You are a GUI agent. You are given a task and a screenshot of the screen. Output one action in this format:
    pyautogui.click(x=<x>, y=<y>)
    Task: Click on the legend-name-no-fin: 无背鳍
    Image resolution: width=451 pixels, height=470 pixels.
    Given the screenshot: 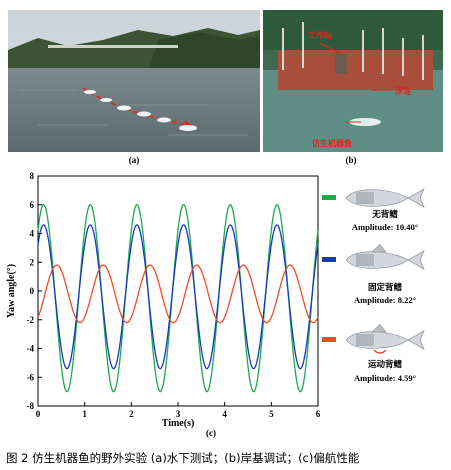 What is the action you would take?
    pyautogui.click(x=385, y=215)
    